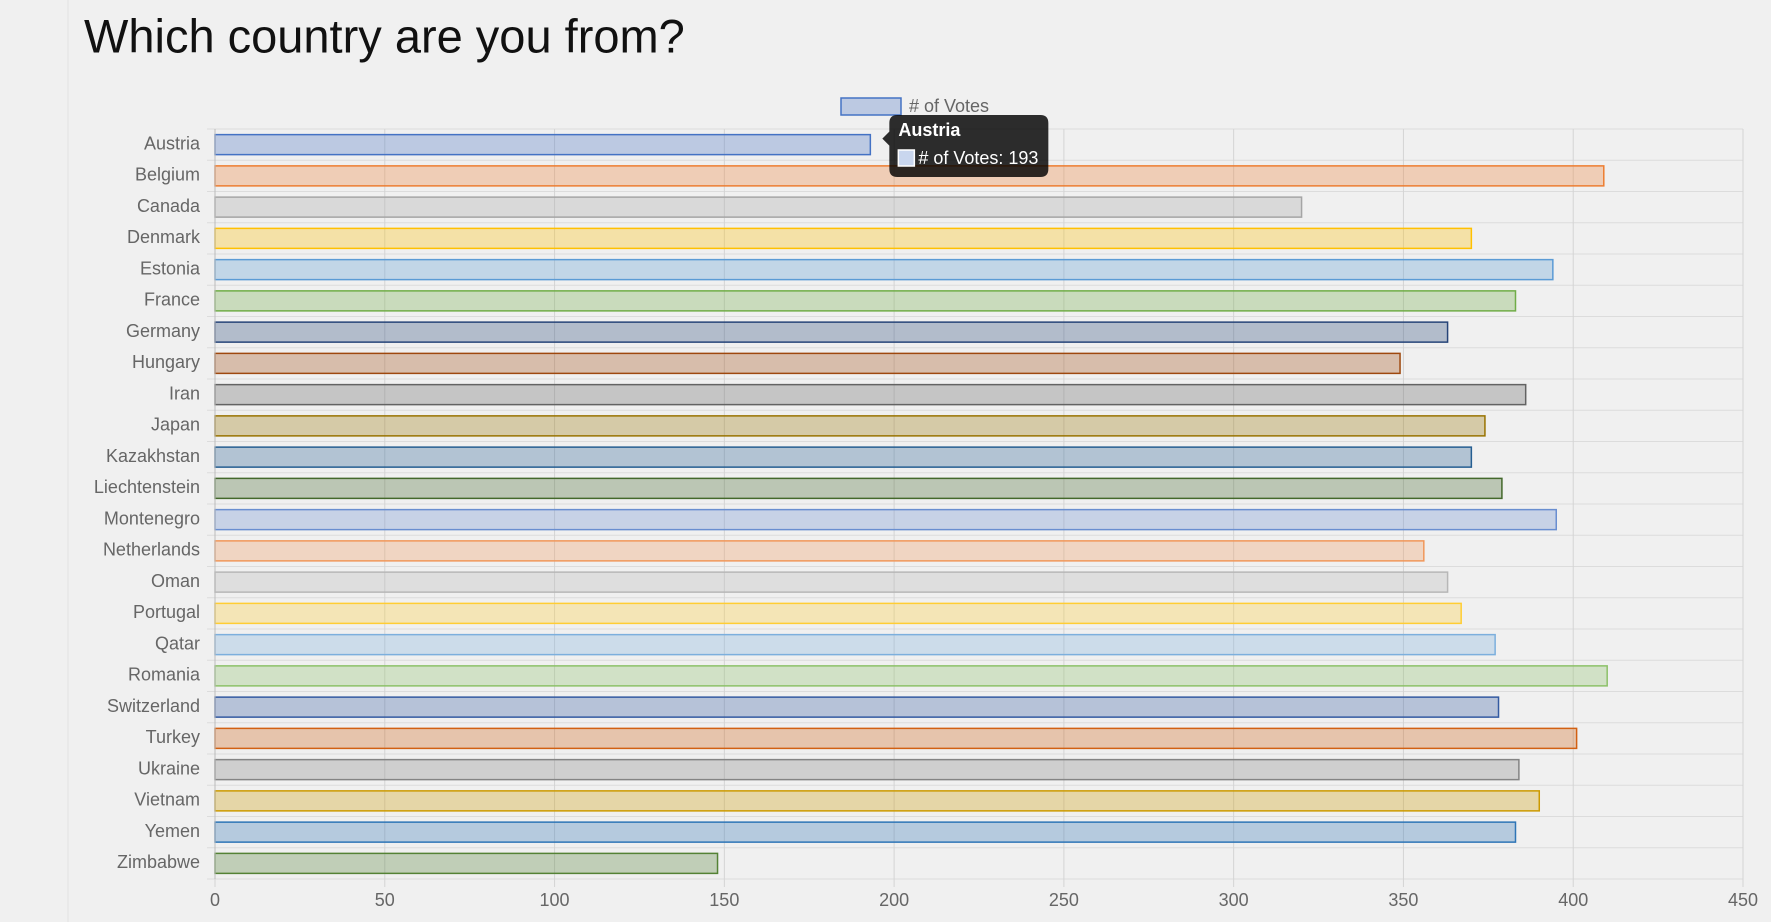  Describe the element at coordinates (1743, 900) in the screenshot. I see `x-tick-label: 450` at that location.